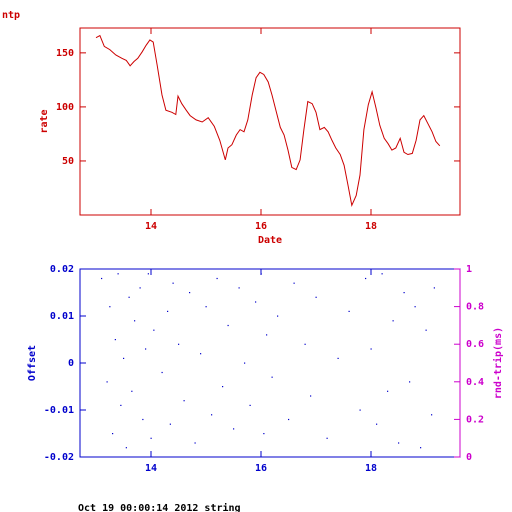 The image size is (512, 512). What do you see at coordinates (469, 457) in the screenshot?
I see `y2-tick-label: 0` at bounding box center [469, 457].